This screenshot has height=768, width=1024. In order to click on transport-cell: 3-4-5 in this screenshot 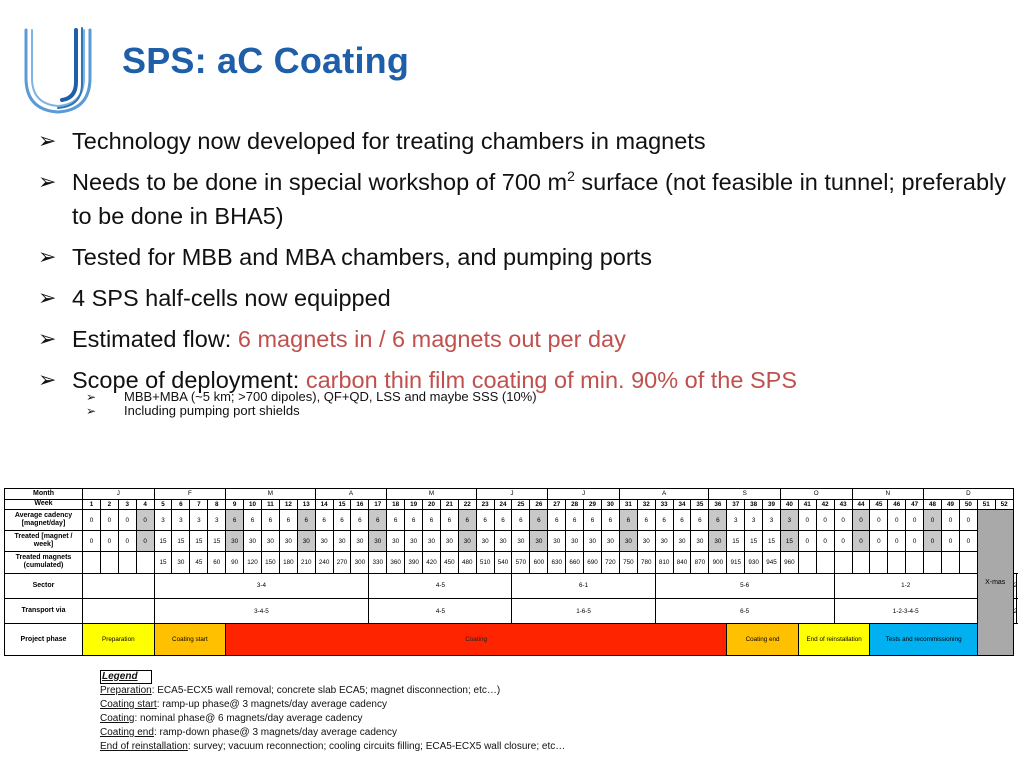, I will do `click(261, 611)`.